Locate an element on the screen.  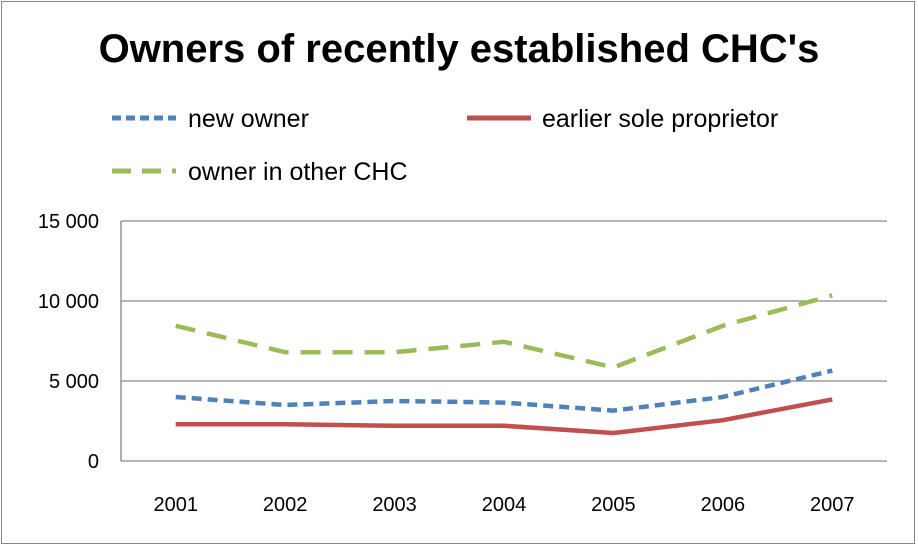
x-tick-label: 2007 is located at coordinates (832, 505).